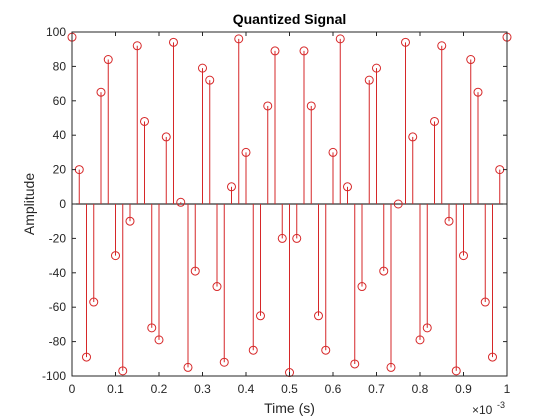  What do you see at coordinates (463, 389) in the screenshot?
I see `x-tick-label: 0.9` at bounding box center [463, 389].